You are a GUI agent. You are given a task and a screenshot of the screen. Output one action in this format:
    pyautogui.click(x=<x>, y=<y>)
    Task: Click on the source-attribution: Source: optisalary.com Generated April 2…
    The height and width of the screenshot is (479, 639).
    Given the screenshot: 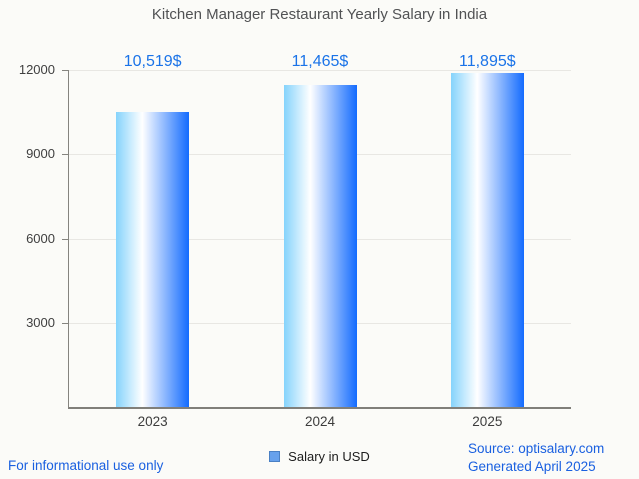 What is the action you would take?
    pyautogui.click(x=536, y=458)
    